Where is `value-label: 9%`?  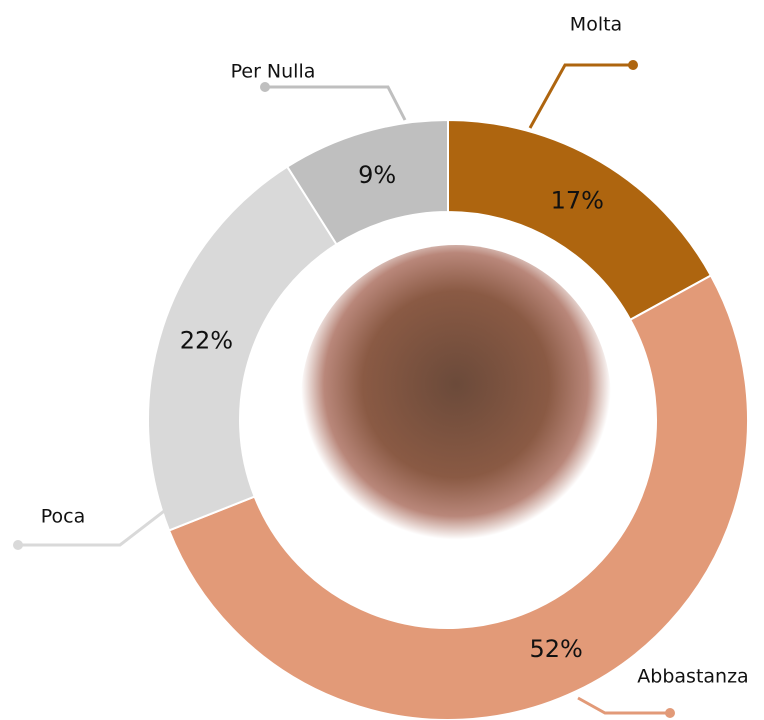 value-label: 9% is located at coordinates (377, 175).